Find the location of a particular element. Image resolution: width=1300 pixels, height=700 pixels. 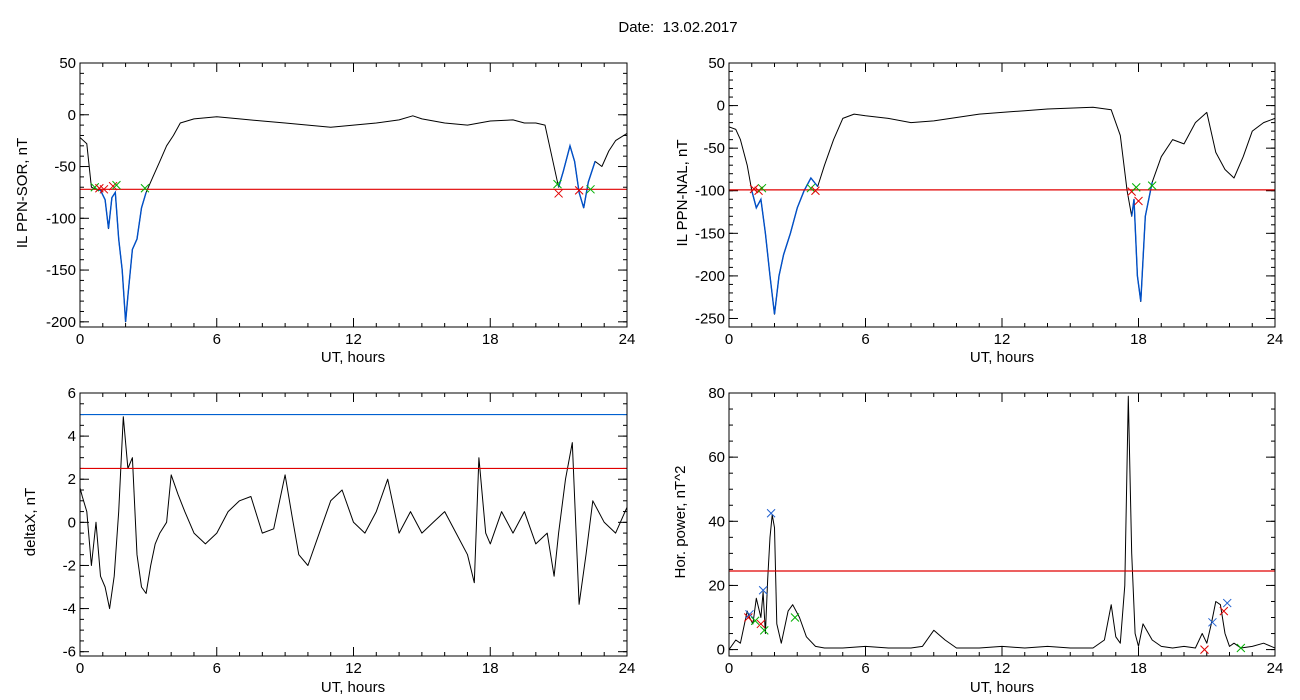

y-axis-label: IL PPN-NAL, nT is located at coordinates (682, 193).